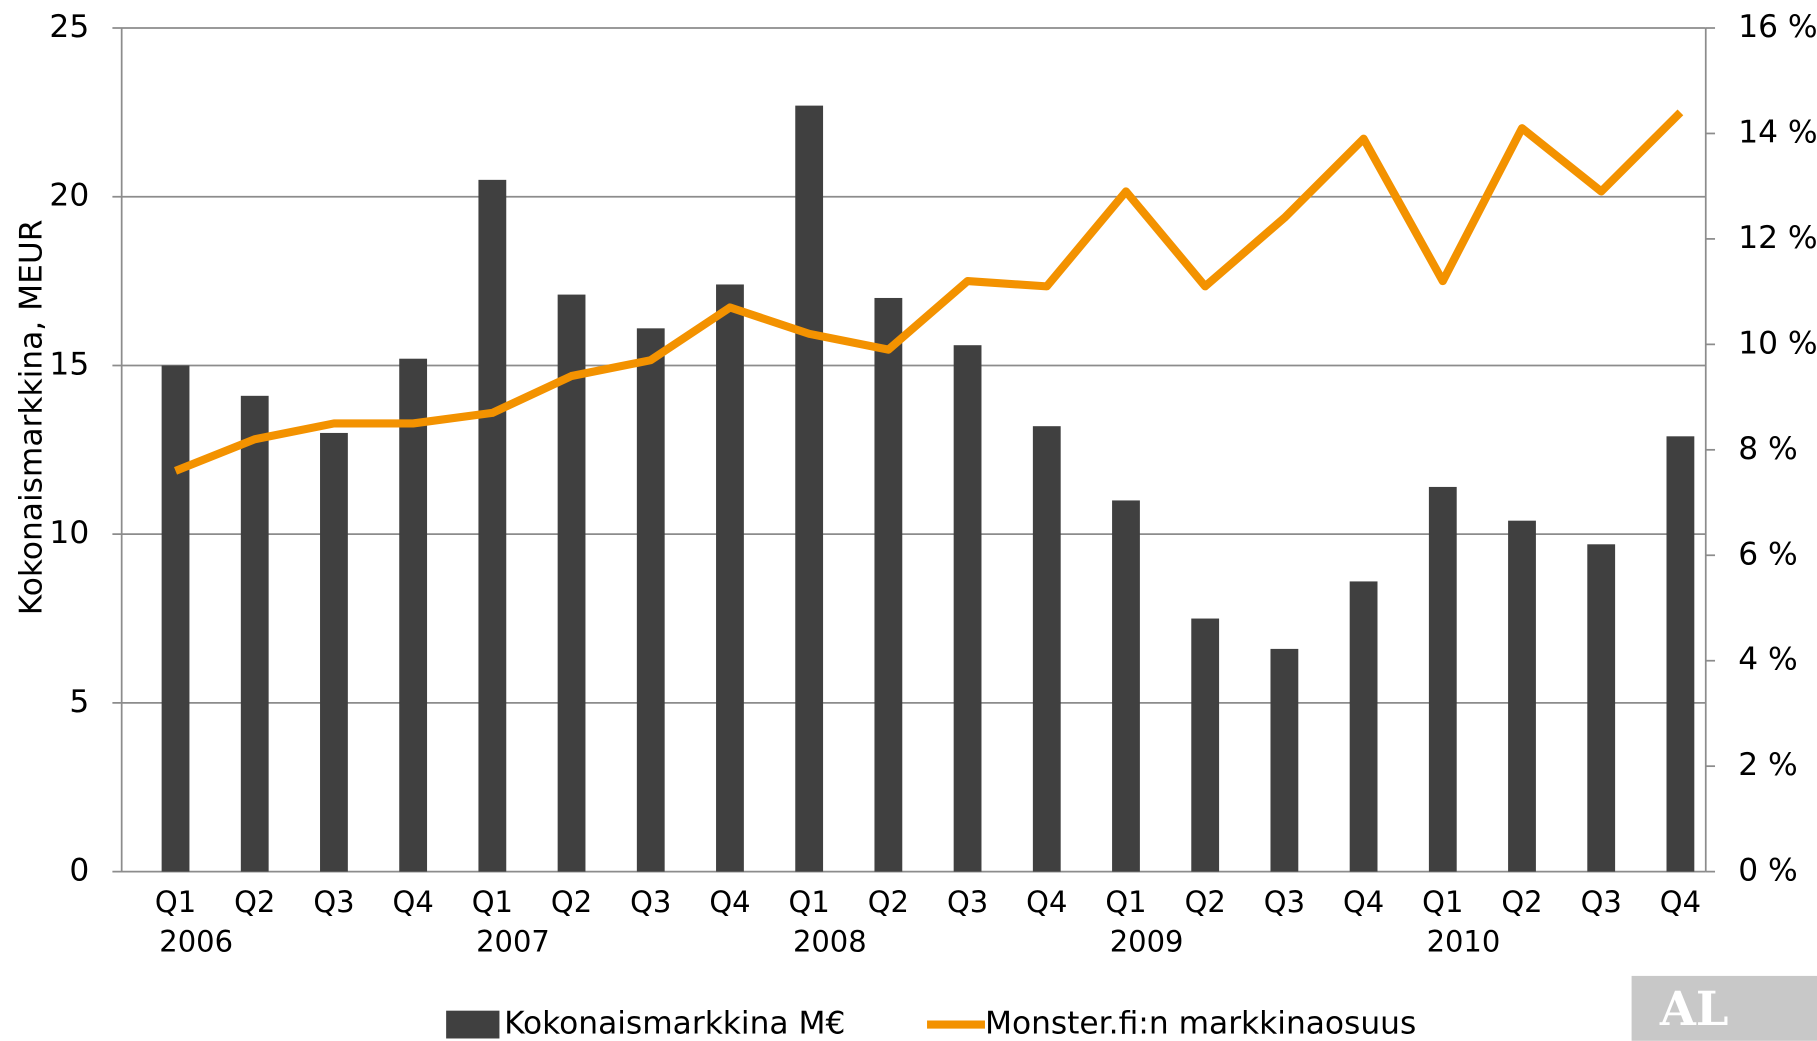 This screenshot has height=1041, width=1817. Describe the element at coordinates (69, 533) in the screenshot. I see `y-tick-label: 10` at that location.